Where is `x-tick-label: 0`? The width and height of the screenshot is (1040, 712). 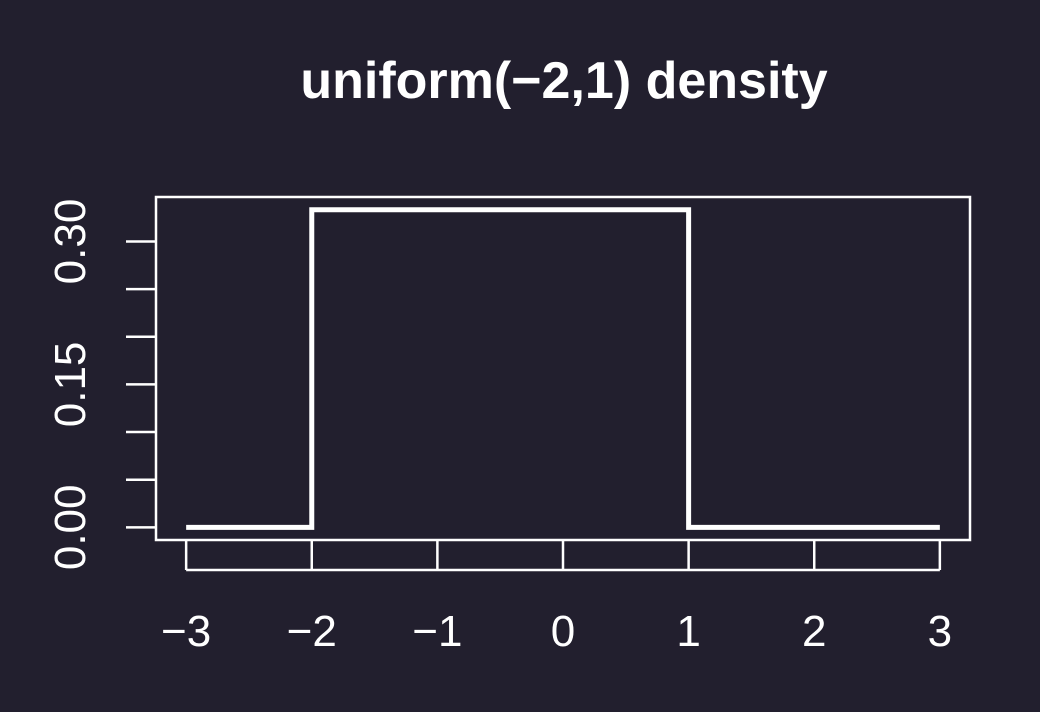
x-tick-label: 0 is located at coordinates (563, 631).